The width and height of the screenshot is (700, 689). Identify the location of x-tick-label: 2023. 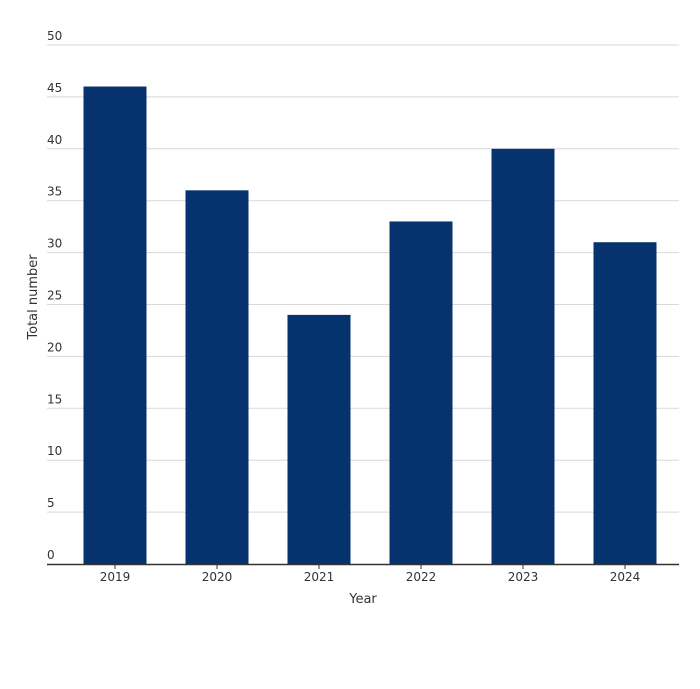
(523, 577).